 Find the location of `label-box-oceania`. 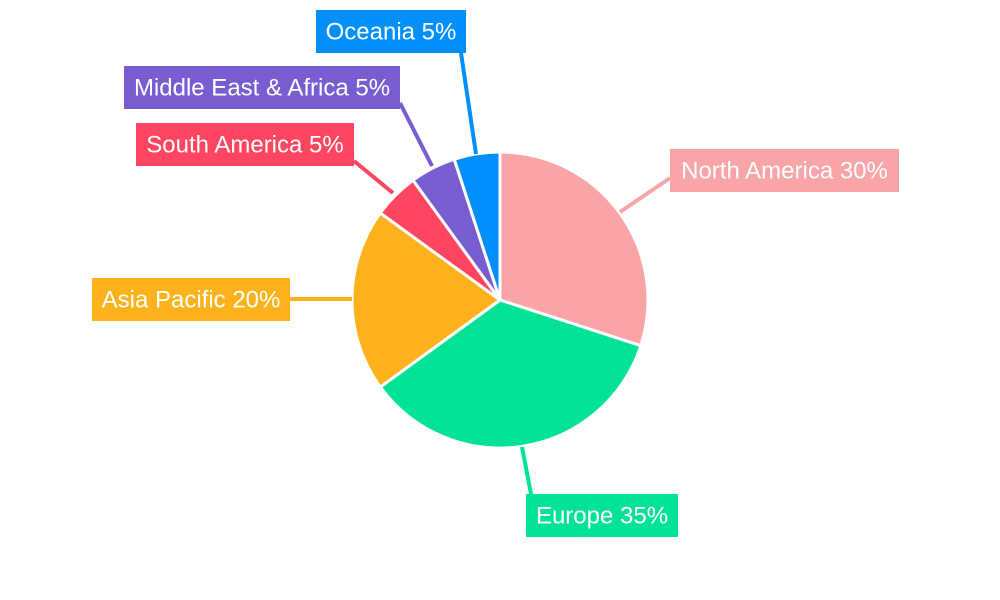

label-box-oceania is located at coordinates (391, 31).